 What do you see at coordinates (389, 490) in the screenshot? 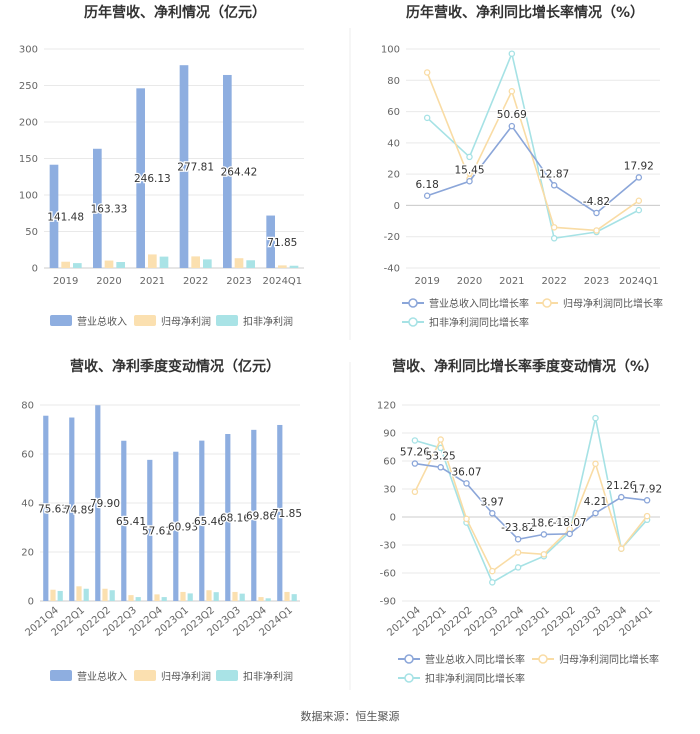
I see `y-tick-label: 30` at bounding box center [389, 490].